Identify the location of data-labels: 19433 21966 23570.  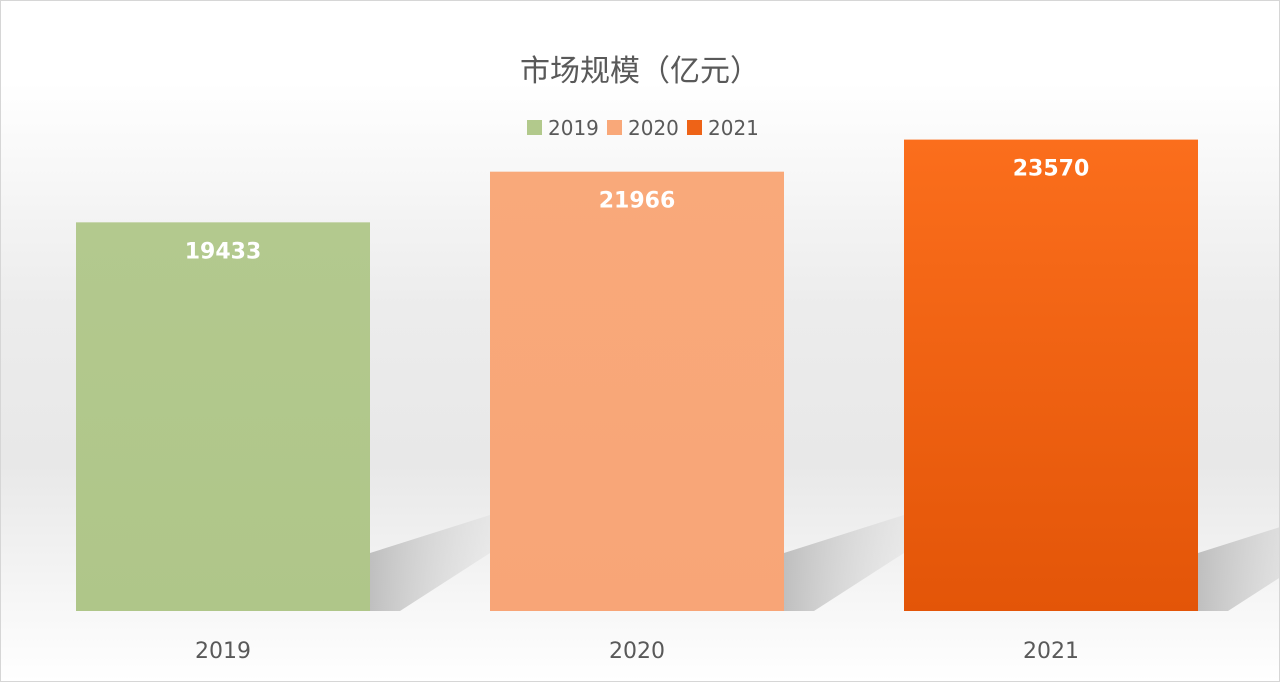
(637, 211).